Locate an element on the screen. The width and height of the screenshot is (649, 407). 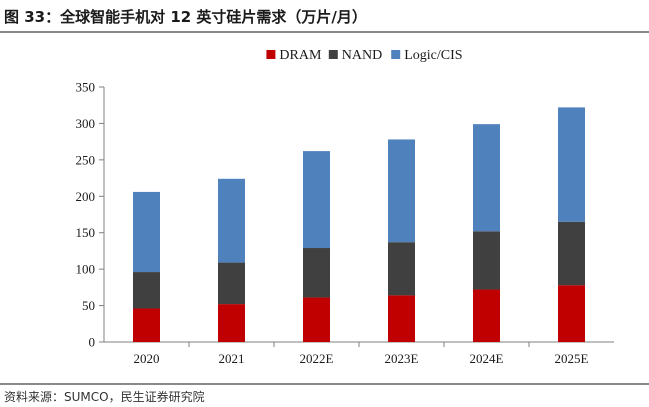
title-divider is located at coordinates (324, 32).